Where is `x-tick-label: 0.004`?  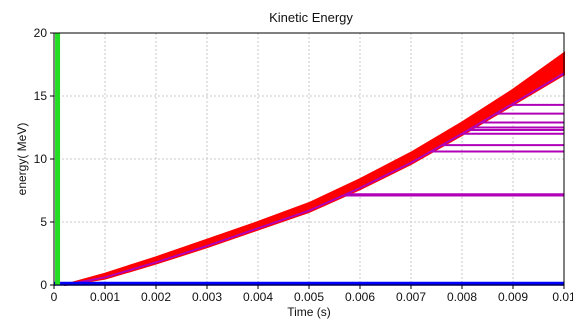 x-tick-label: 0.004 is located at coordinates (258, 297).